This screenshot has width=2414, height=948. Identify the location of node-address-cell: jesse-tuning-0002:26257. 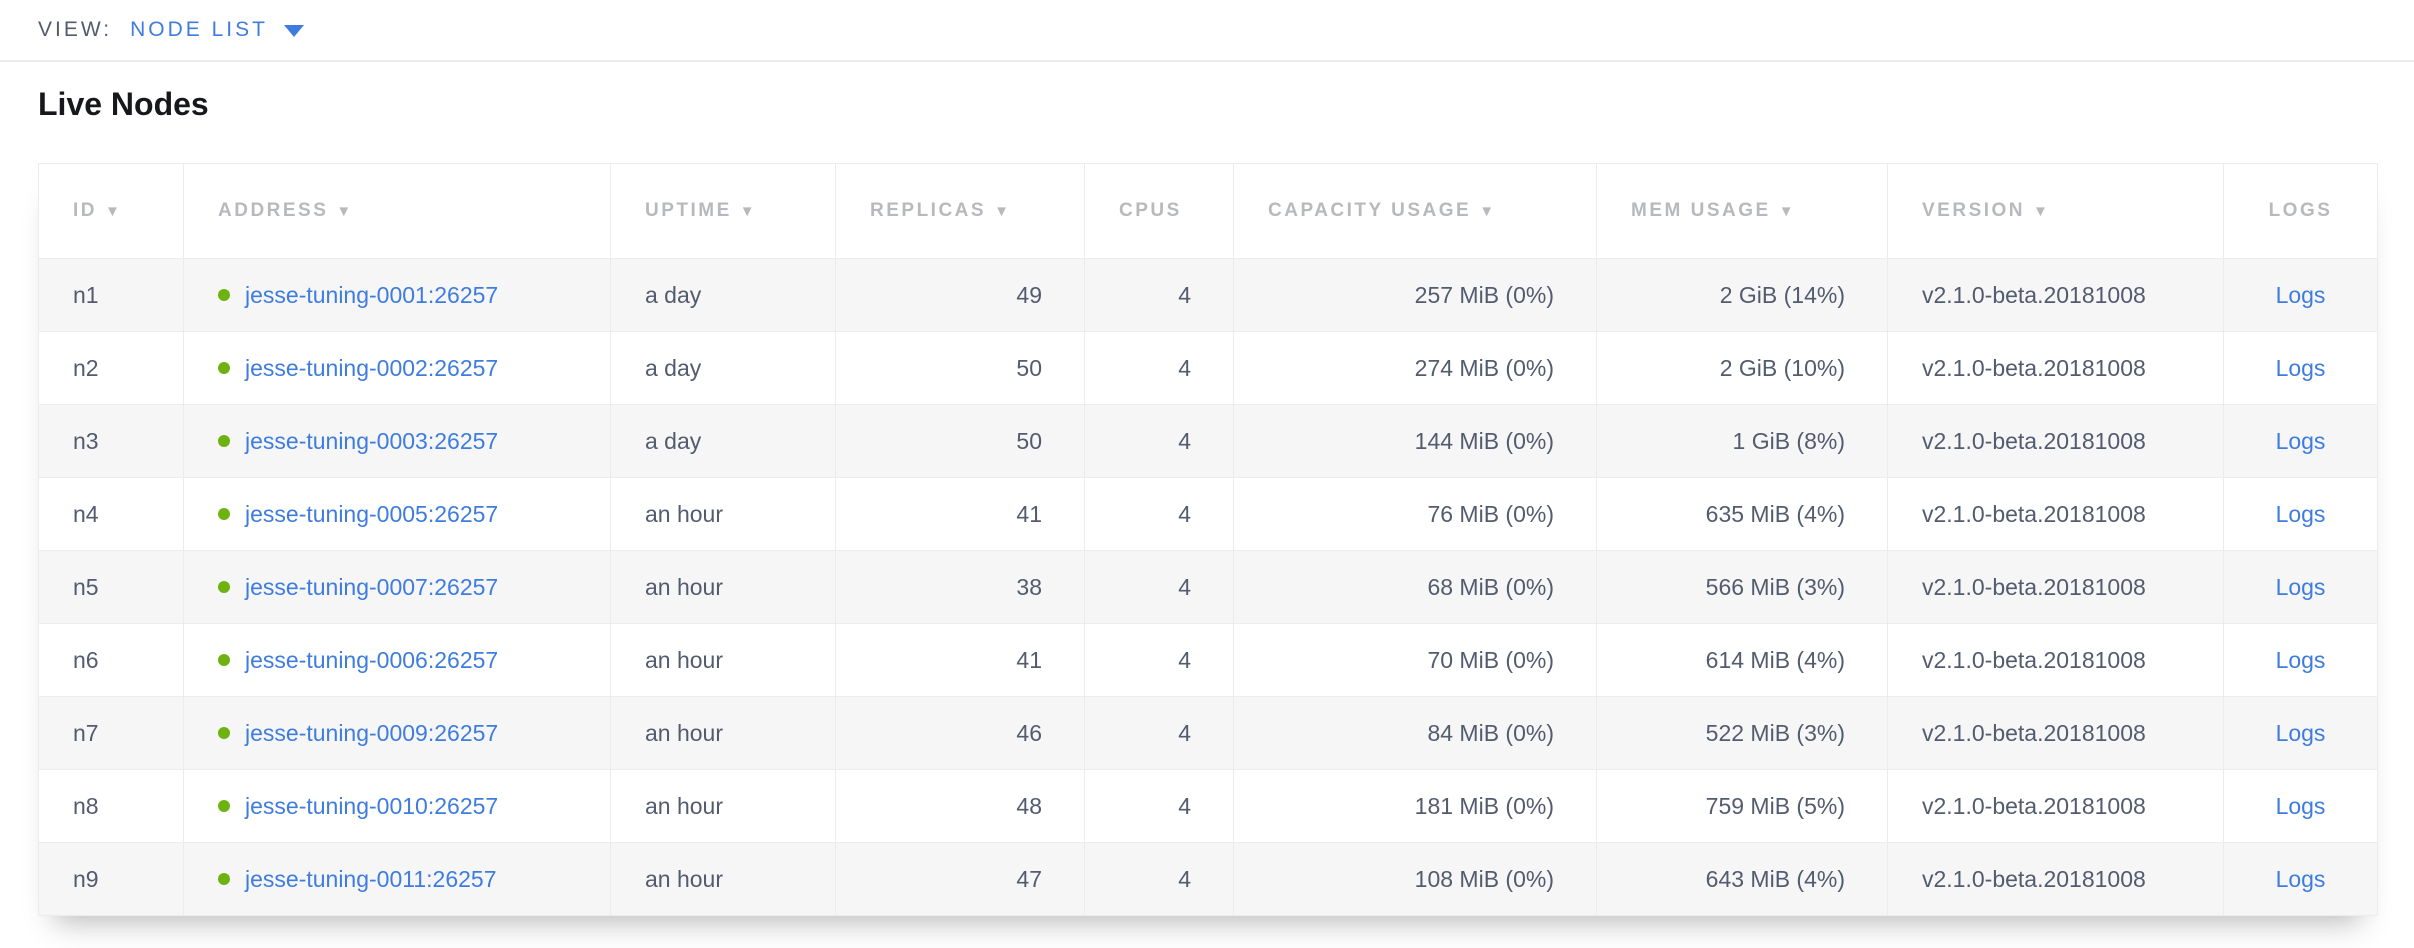
(397, 368).